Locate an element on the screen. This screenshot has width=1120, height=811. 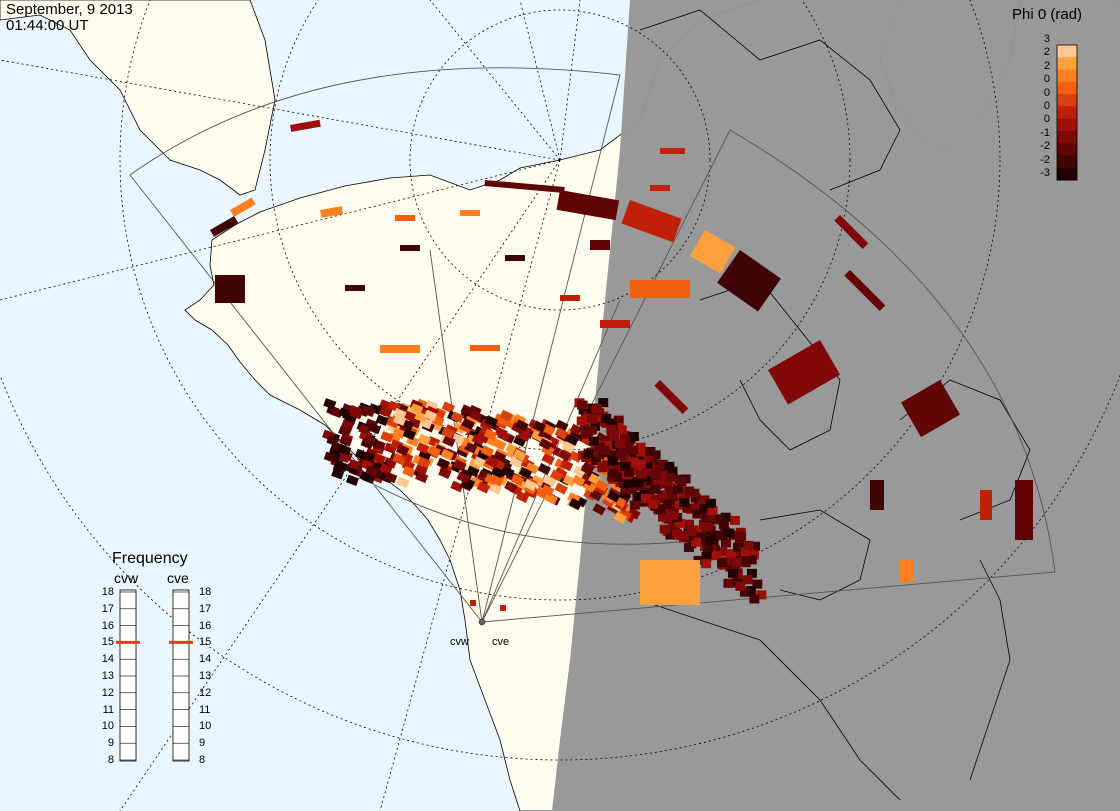
frequency-tick-label: 8 is located at coordinates (202, 760).